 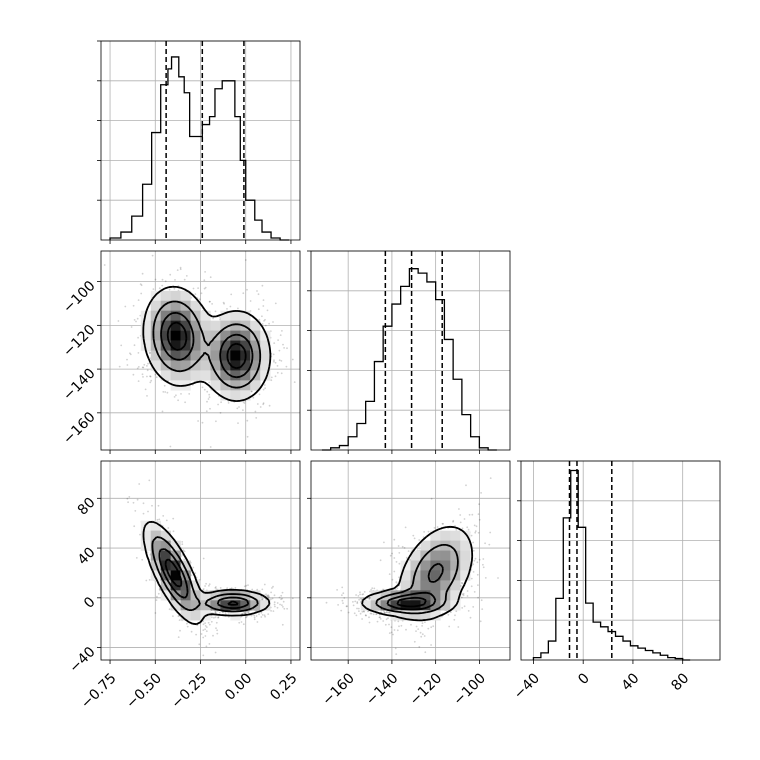 I want to click on x-tick-label-p1-0: −160, so click(x=338, y=689).